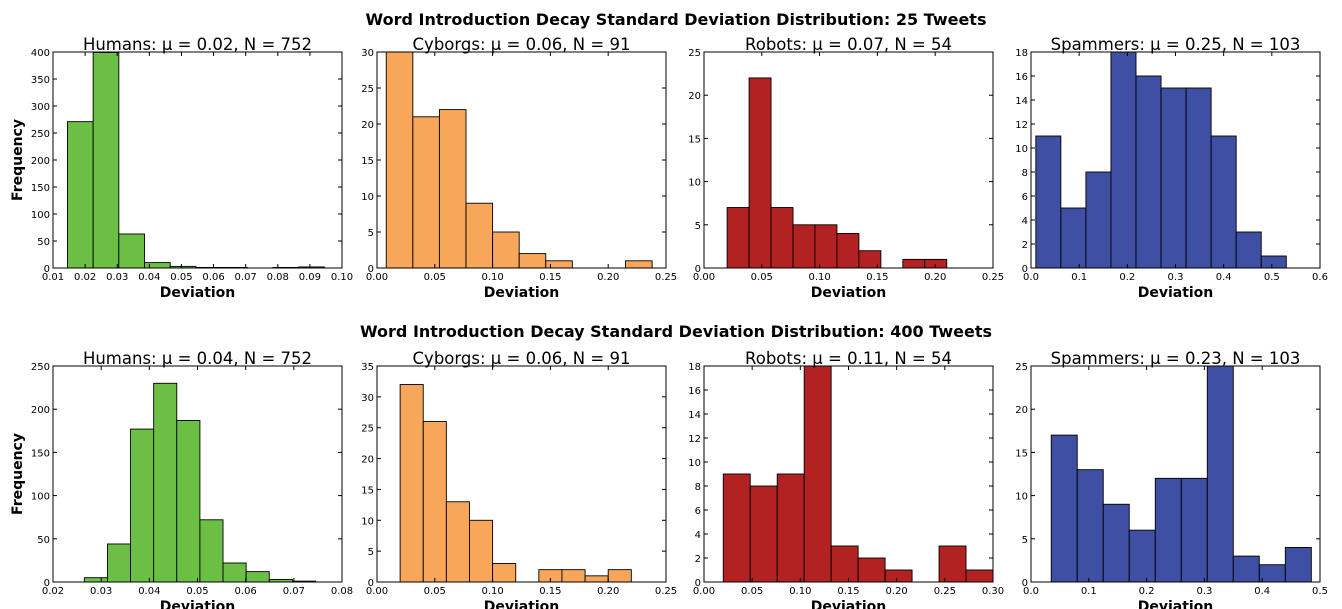 The image size is (1342, 609). What do you see at coordinates (53, 277) in the screenshot?
I see `x-tick-label: 0.01` at bounding box center [53, 277].